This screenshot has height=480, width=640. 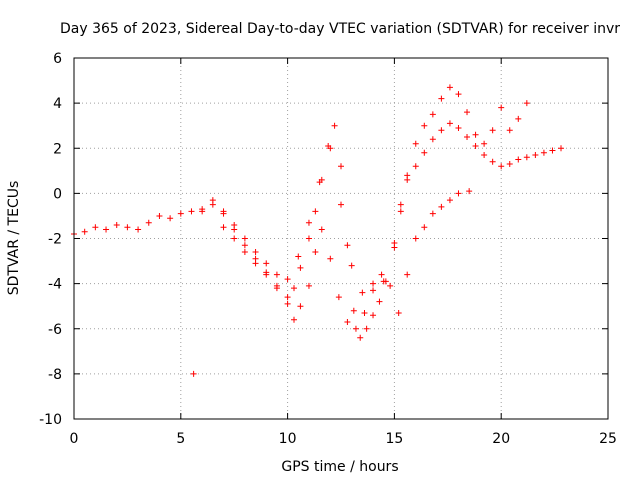 I want to click on x-tick-label: 0, so click(x=74, y=439).